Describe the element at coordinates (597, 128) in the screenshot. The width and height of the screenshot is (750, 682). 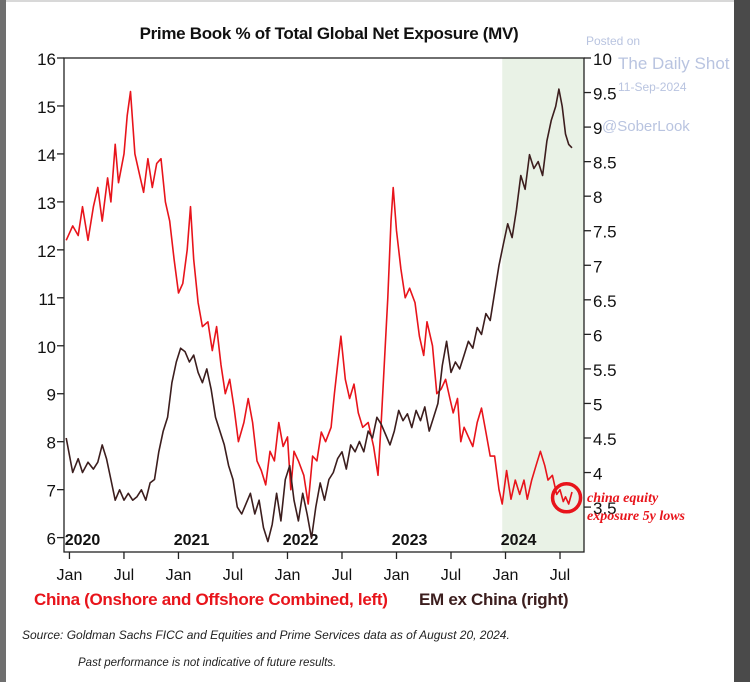
I see `right-axis-tick-label: 9` at that location.